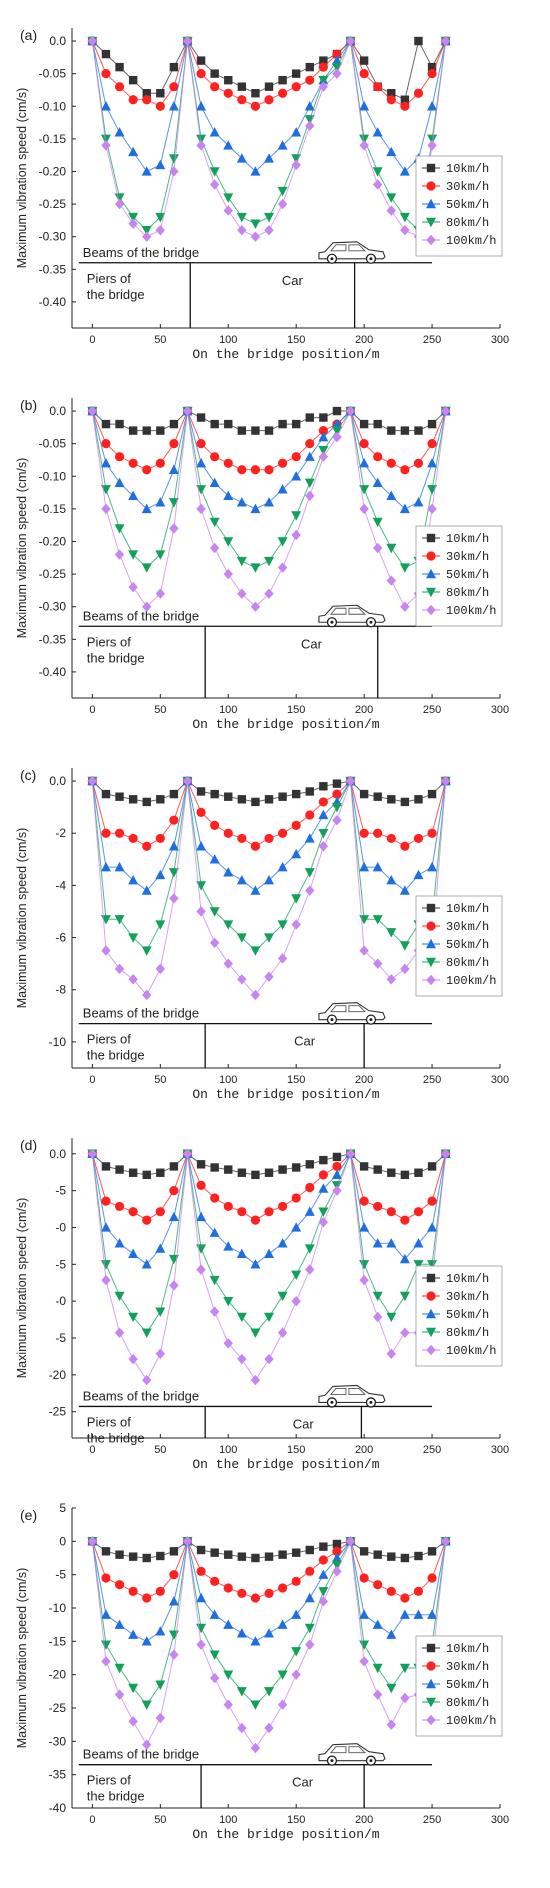  Describe the element at coordinates (92, 710) in the screenshot. I see `x-tick-label: 0` at that location.